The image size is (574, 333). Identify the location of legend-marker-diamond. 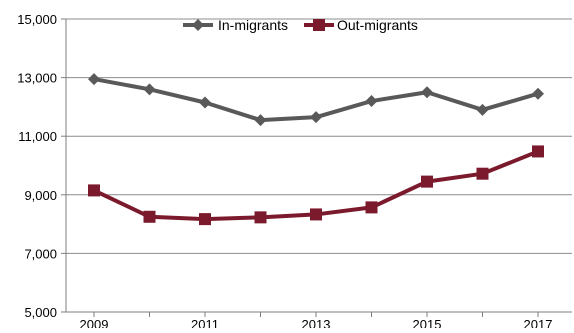
(198, 25).